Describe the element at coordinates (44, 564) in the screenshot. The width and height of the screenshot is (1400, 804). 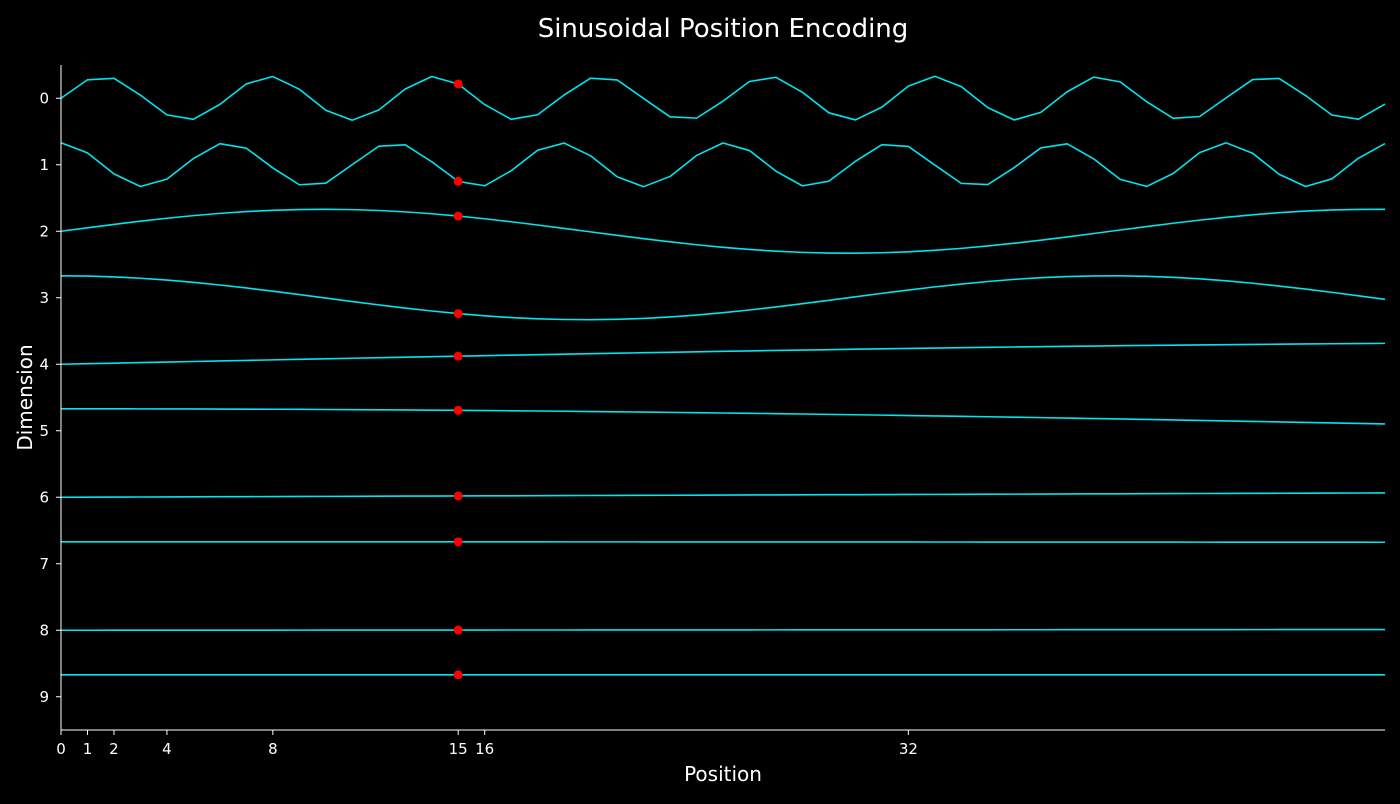
I see `y-tick-label: 7` at that location.